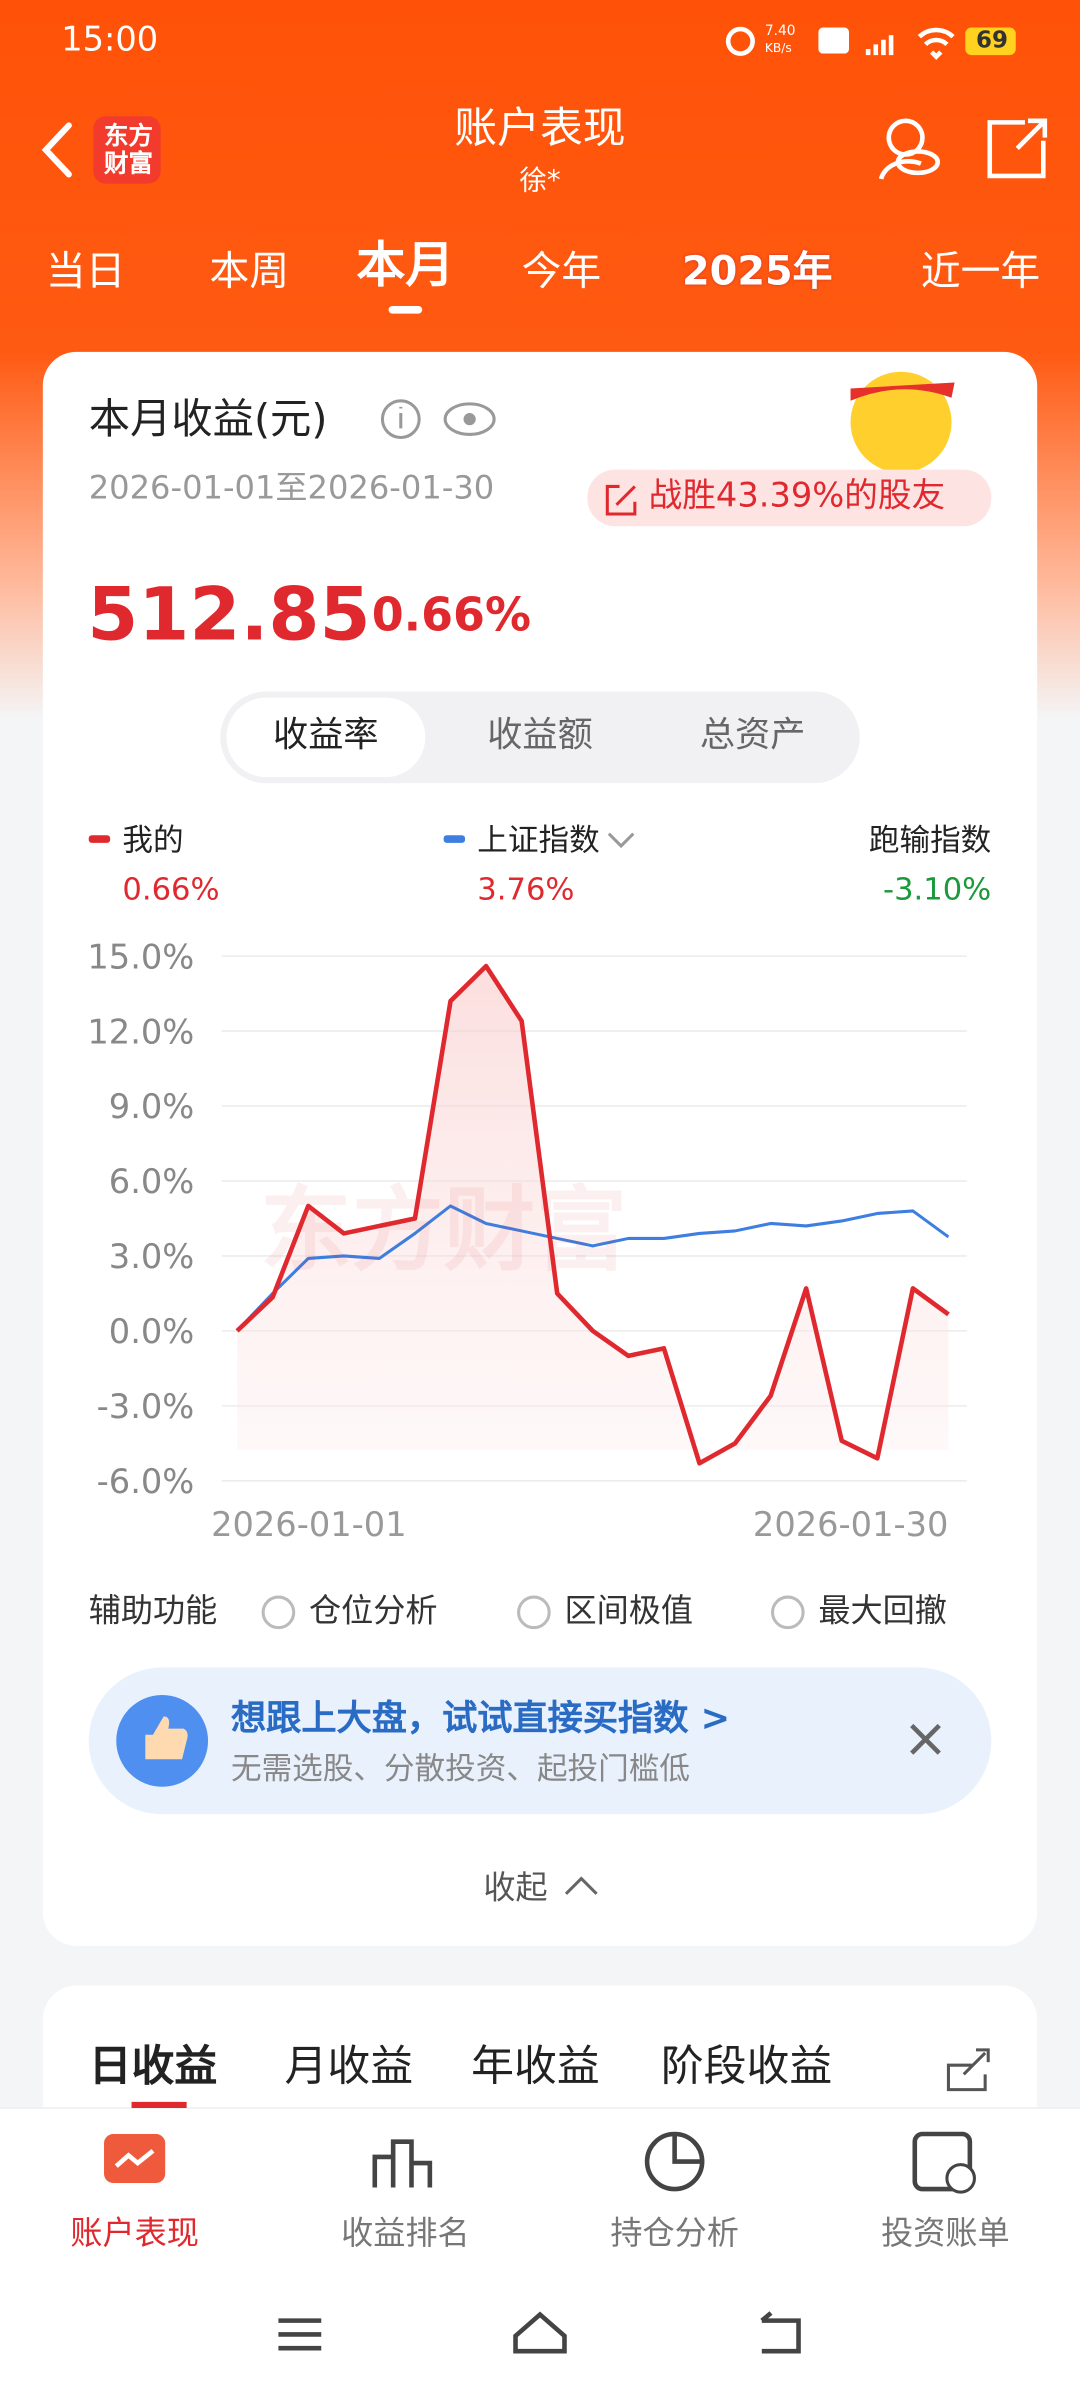  Describe the element at coordinates (146, 1406) in the screenshot. I see `y-tick-label: -3.0%` at that location.